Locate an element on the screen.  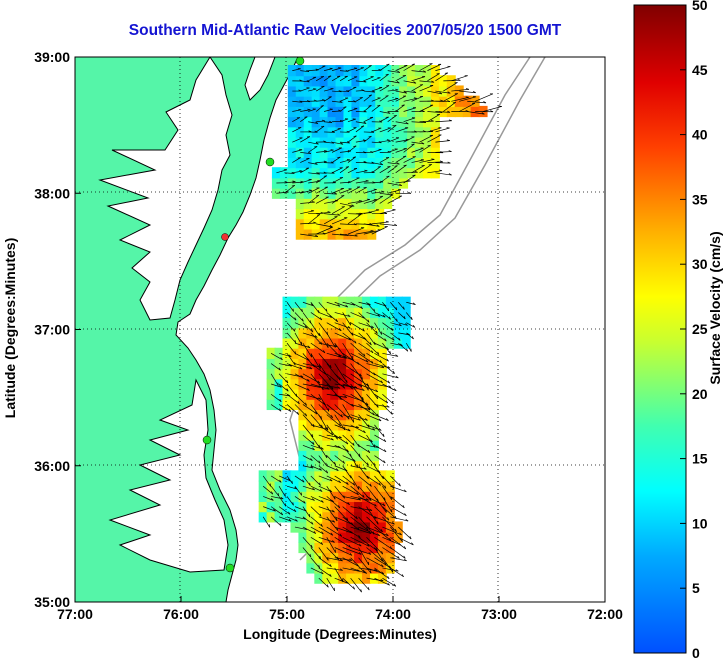
velocity-field-south is located at coordinates (337, 444).